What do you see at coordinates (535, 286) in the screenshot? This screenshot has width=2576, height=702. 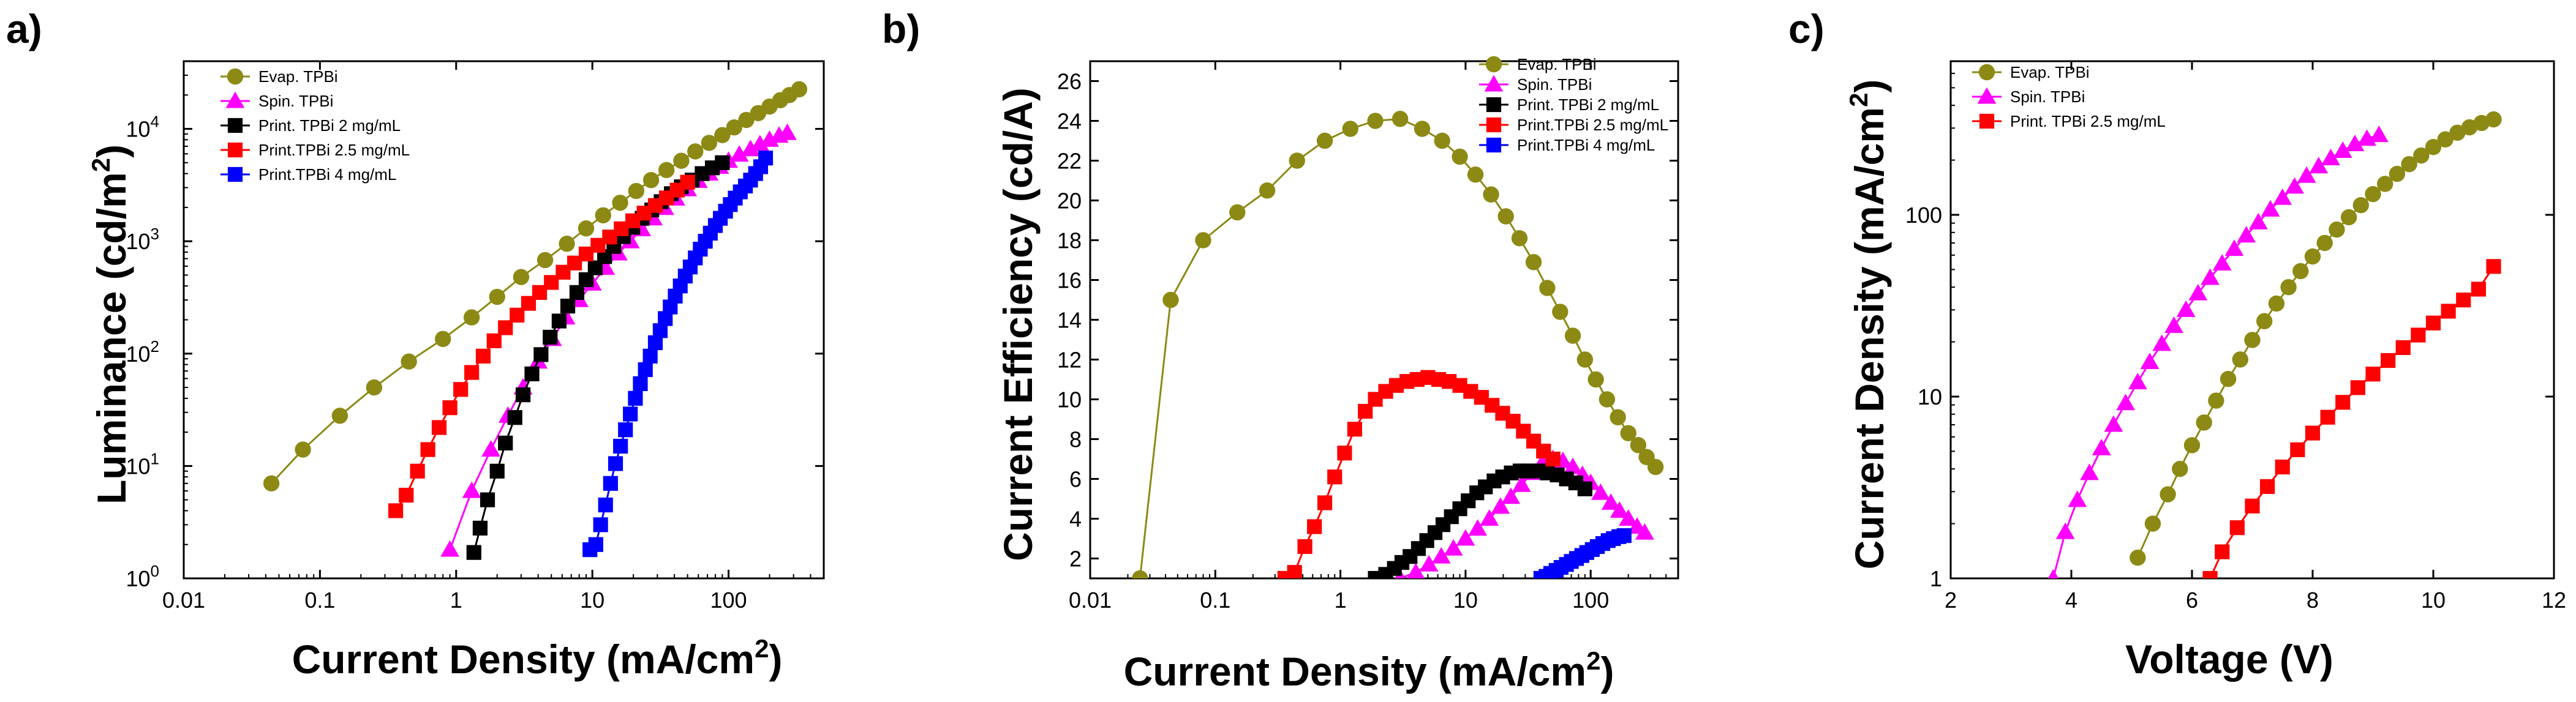 I see `series-evap` at bounding box center [535, 286].